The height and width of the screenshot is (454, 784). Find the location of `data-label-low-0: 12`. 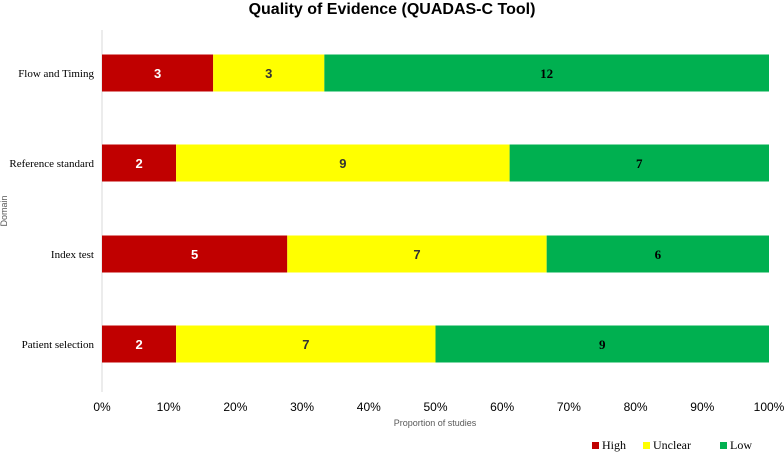

data-label-low-0: 12 is located at coordinates (546, 73).